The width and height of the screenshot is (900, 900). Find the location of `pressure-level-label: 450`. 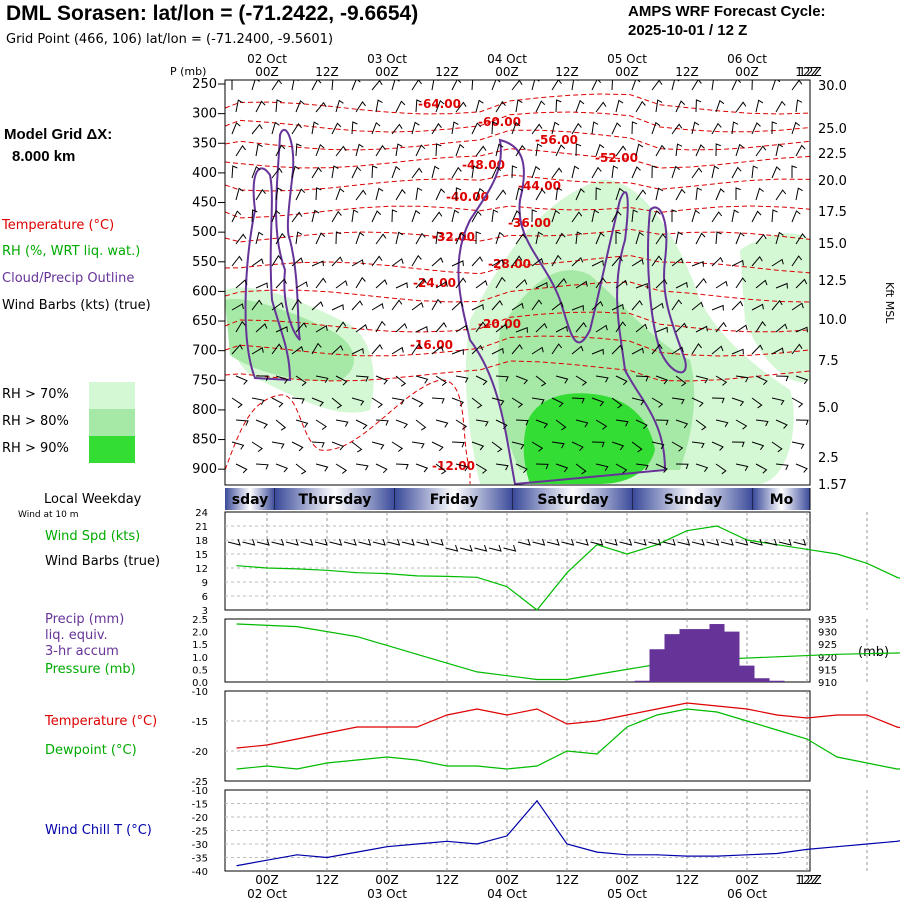

pressure-level-label: 450 is located at coordinates (204, 203).